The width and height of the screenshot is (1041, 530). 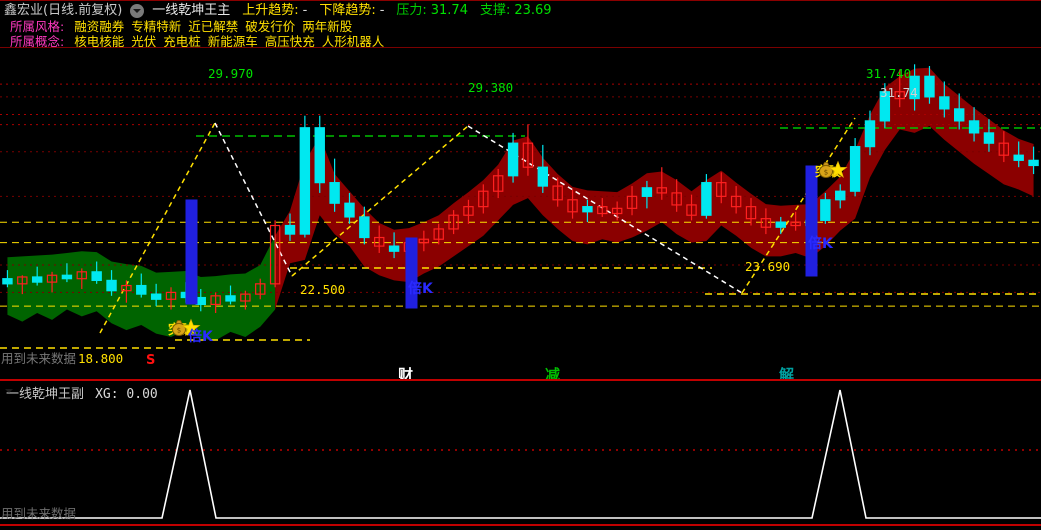 I want to click on concept-tag-3: 新能源车, so click(x=232, y=41).